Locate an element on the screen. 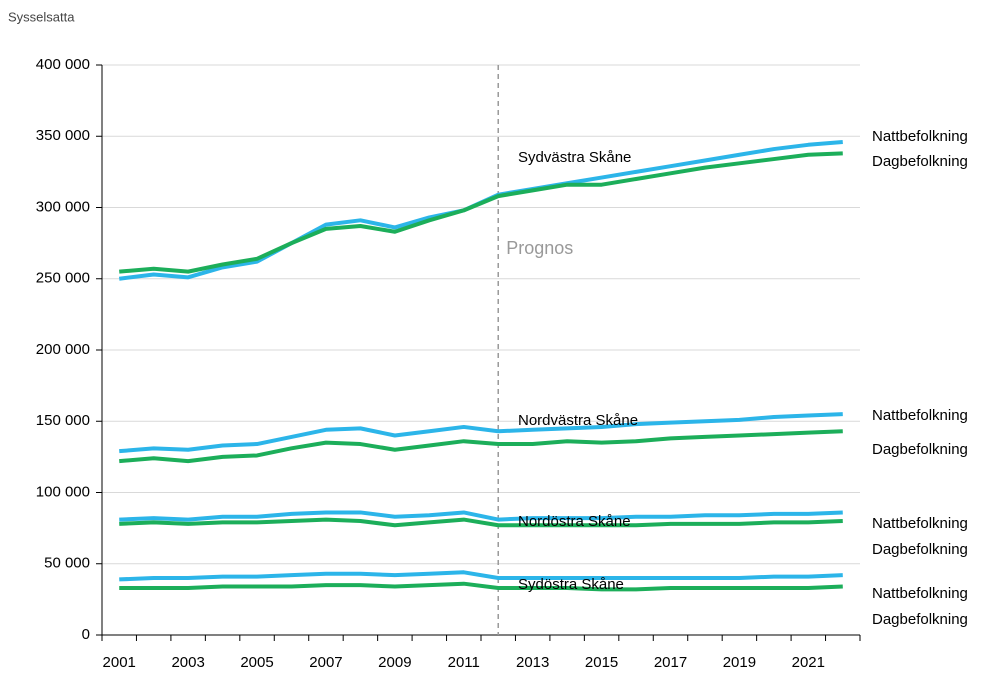 The width and height of the screenshot is (1003, 700). region-label: Sydöstra Skåne is located at coordinates (571, 584).